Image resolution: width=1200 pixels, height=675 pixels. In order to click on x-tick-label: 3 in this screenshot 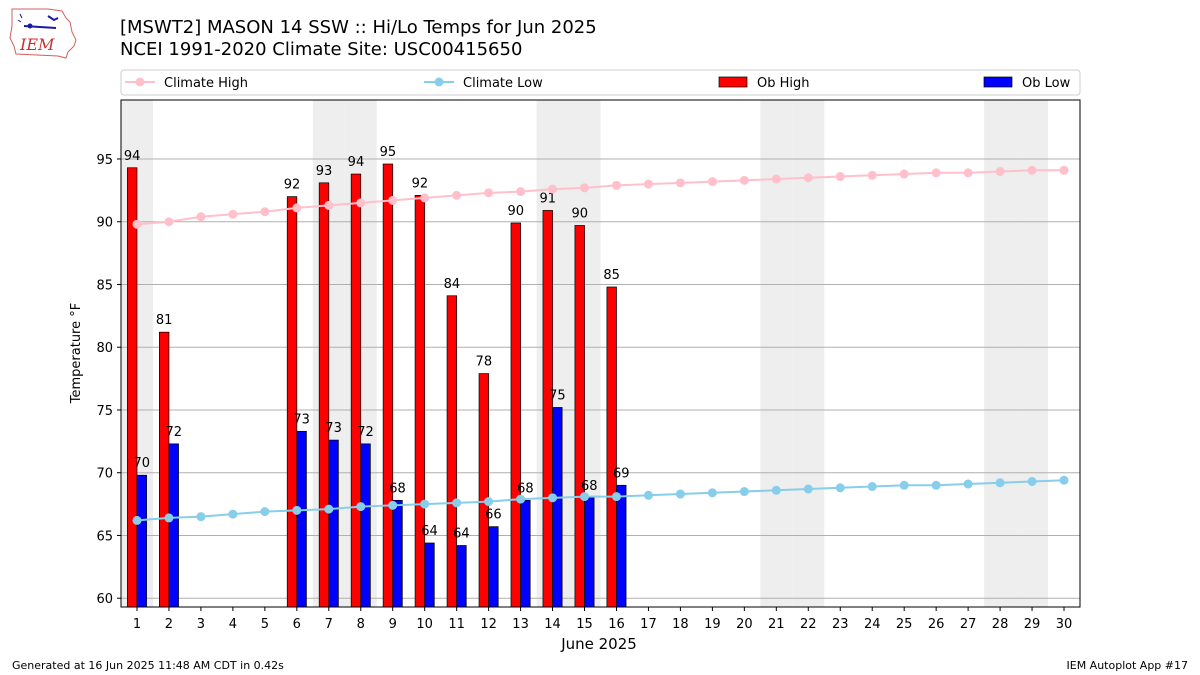, I will do `click(201, 624)`.